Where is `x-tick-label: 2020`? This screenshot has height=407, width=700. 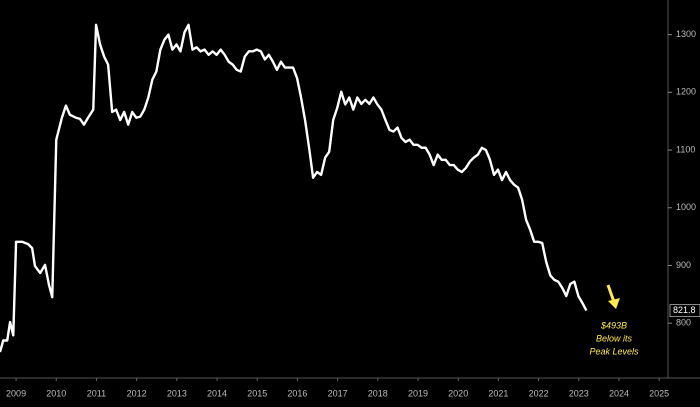
x-tick-label: 2020 is located at coordinates (458, 393).